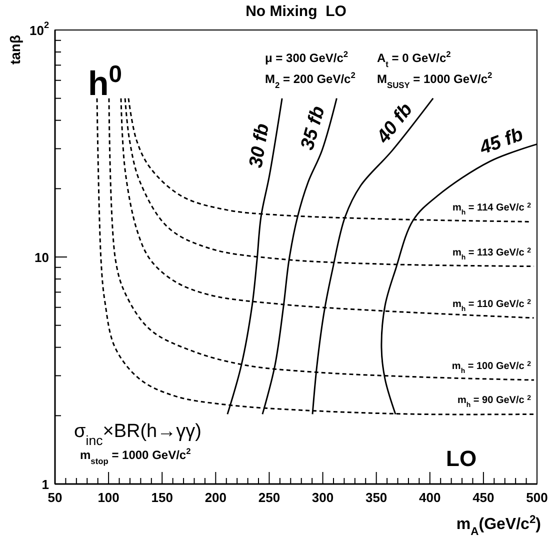 The image size is (549, 537). What do you see at coordinates (310, 80) in the screenshot?
I see `annotation: M$_{2}$ = 200 GeV/c$^{2}$` at bounding box center [310, 80].